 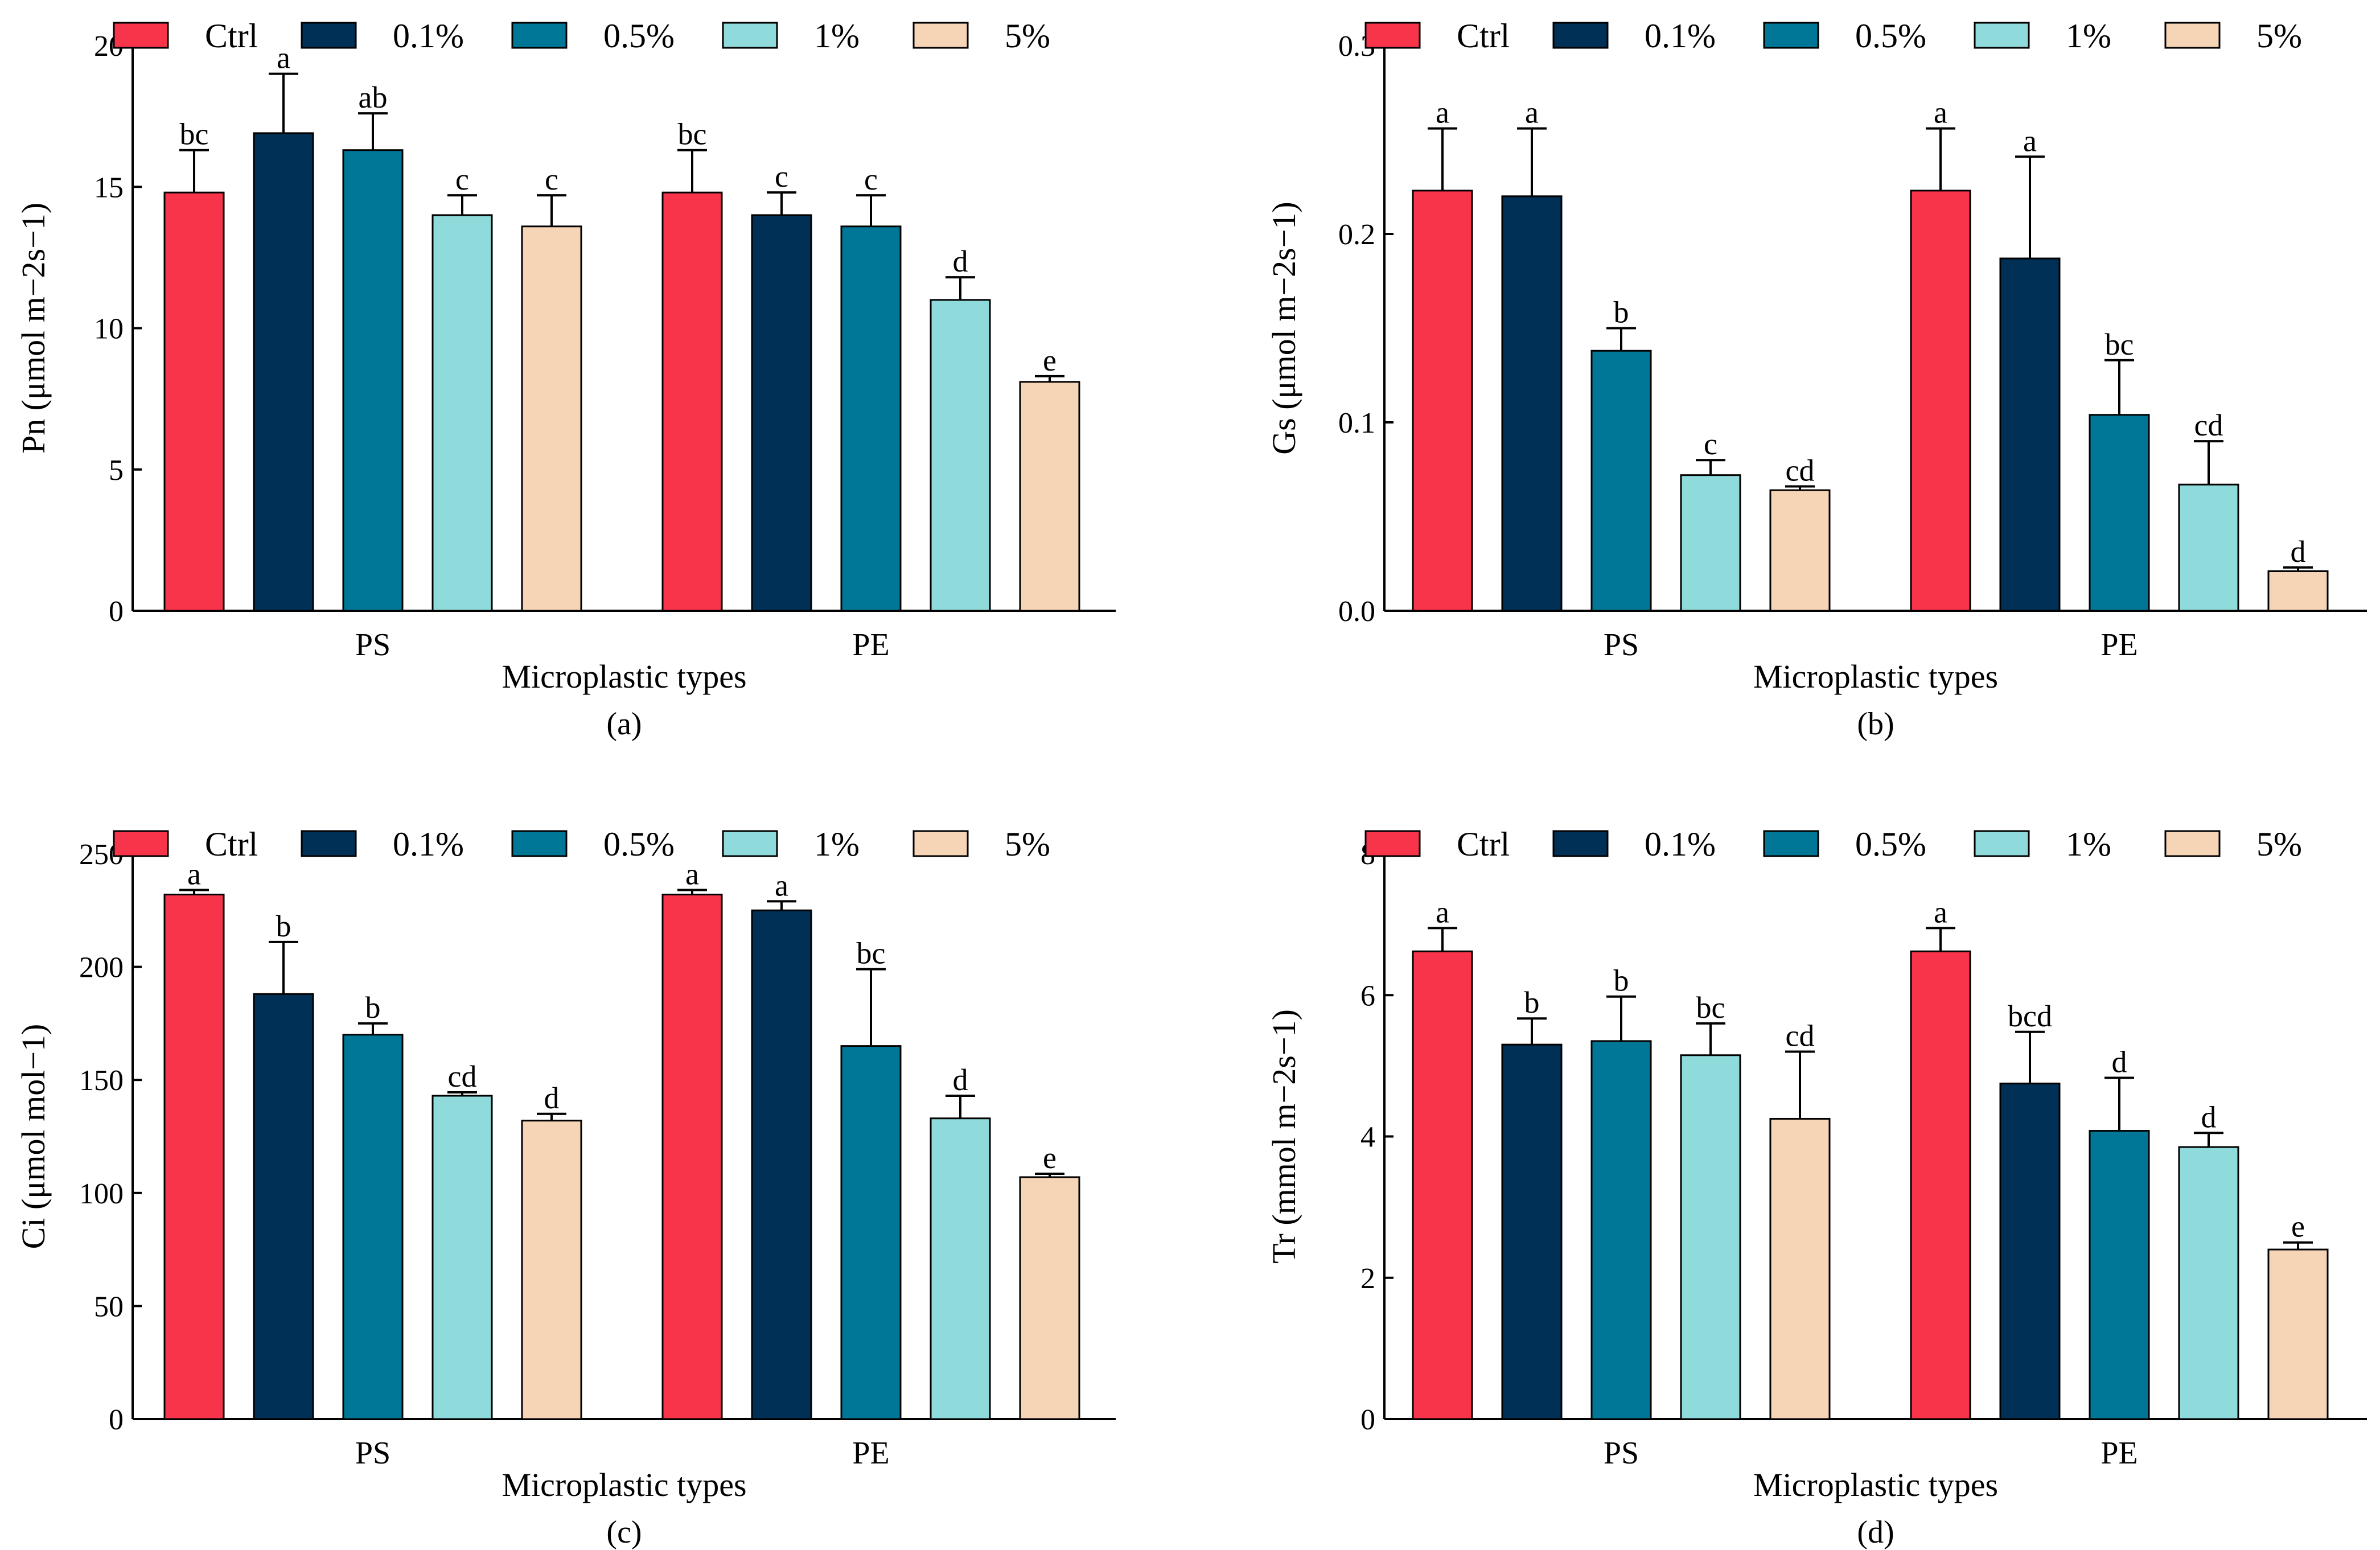 What do you see at coordinates (1356, 611) in the screenshot?
I see `y-tick-label: 0.0` at bounding box center [1356, 611].